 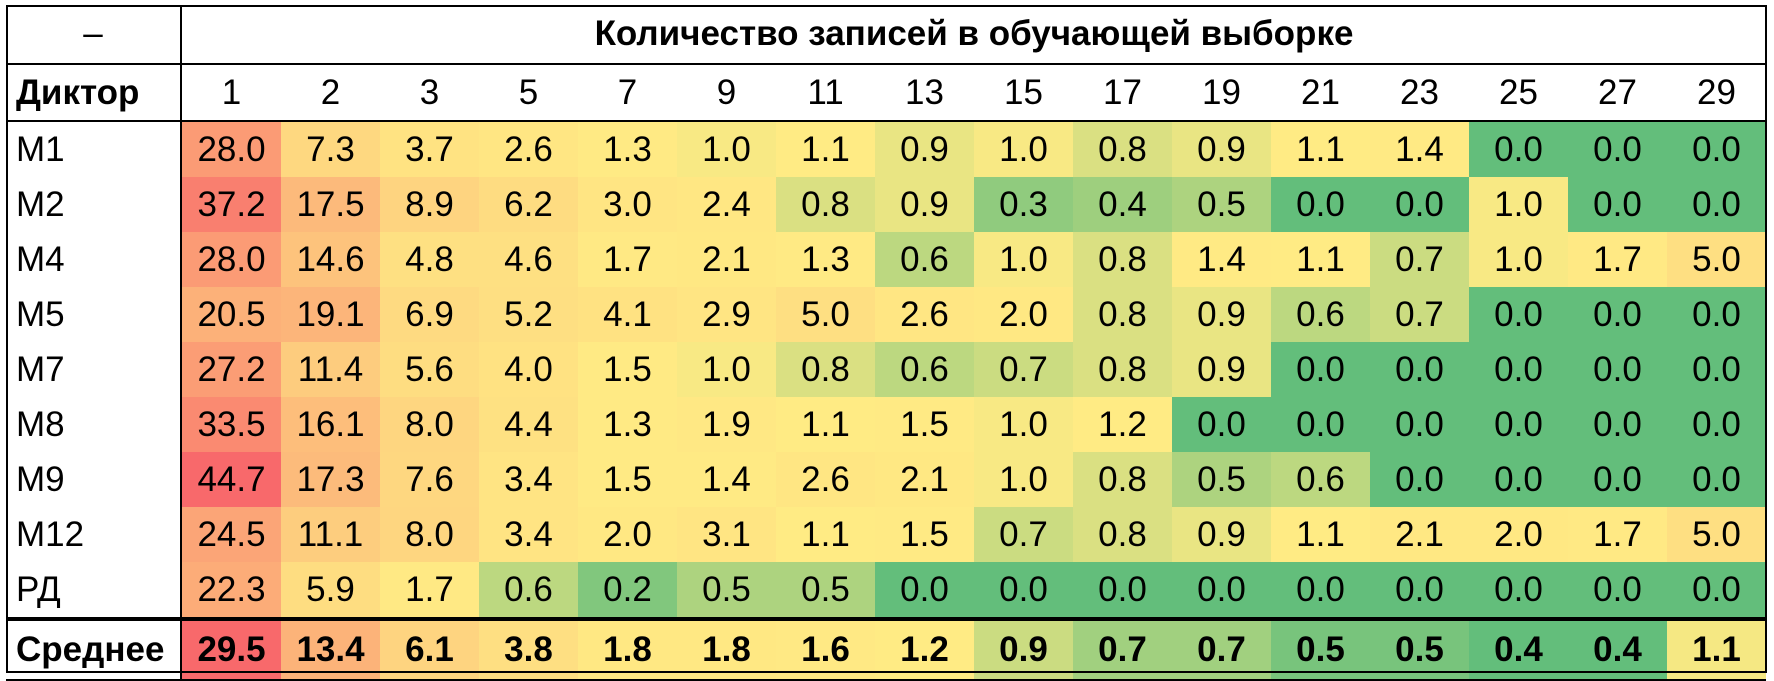 I want to click on heatmap-cell: 3.4, so click(x=528, y=534).